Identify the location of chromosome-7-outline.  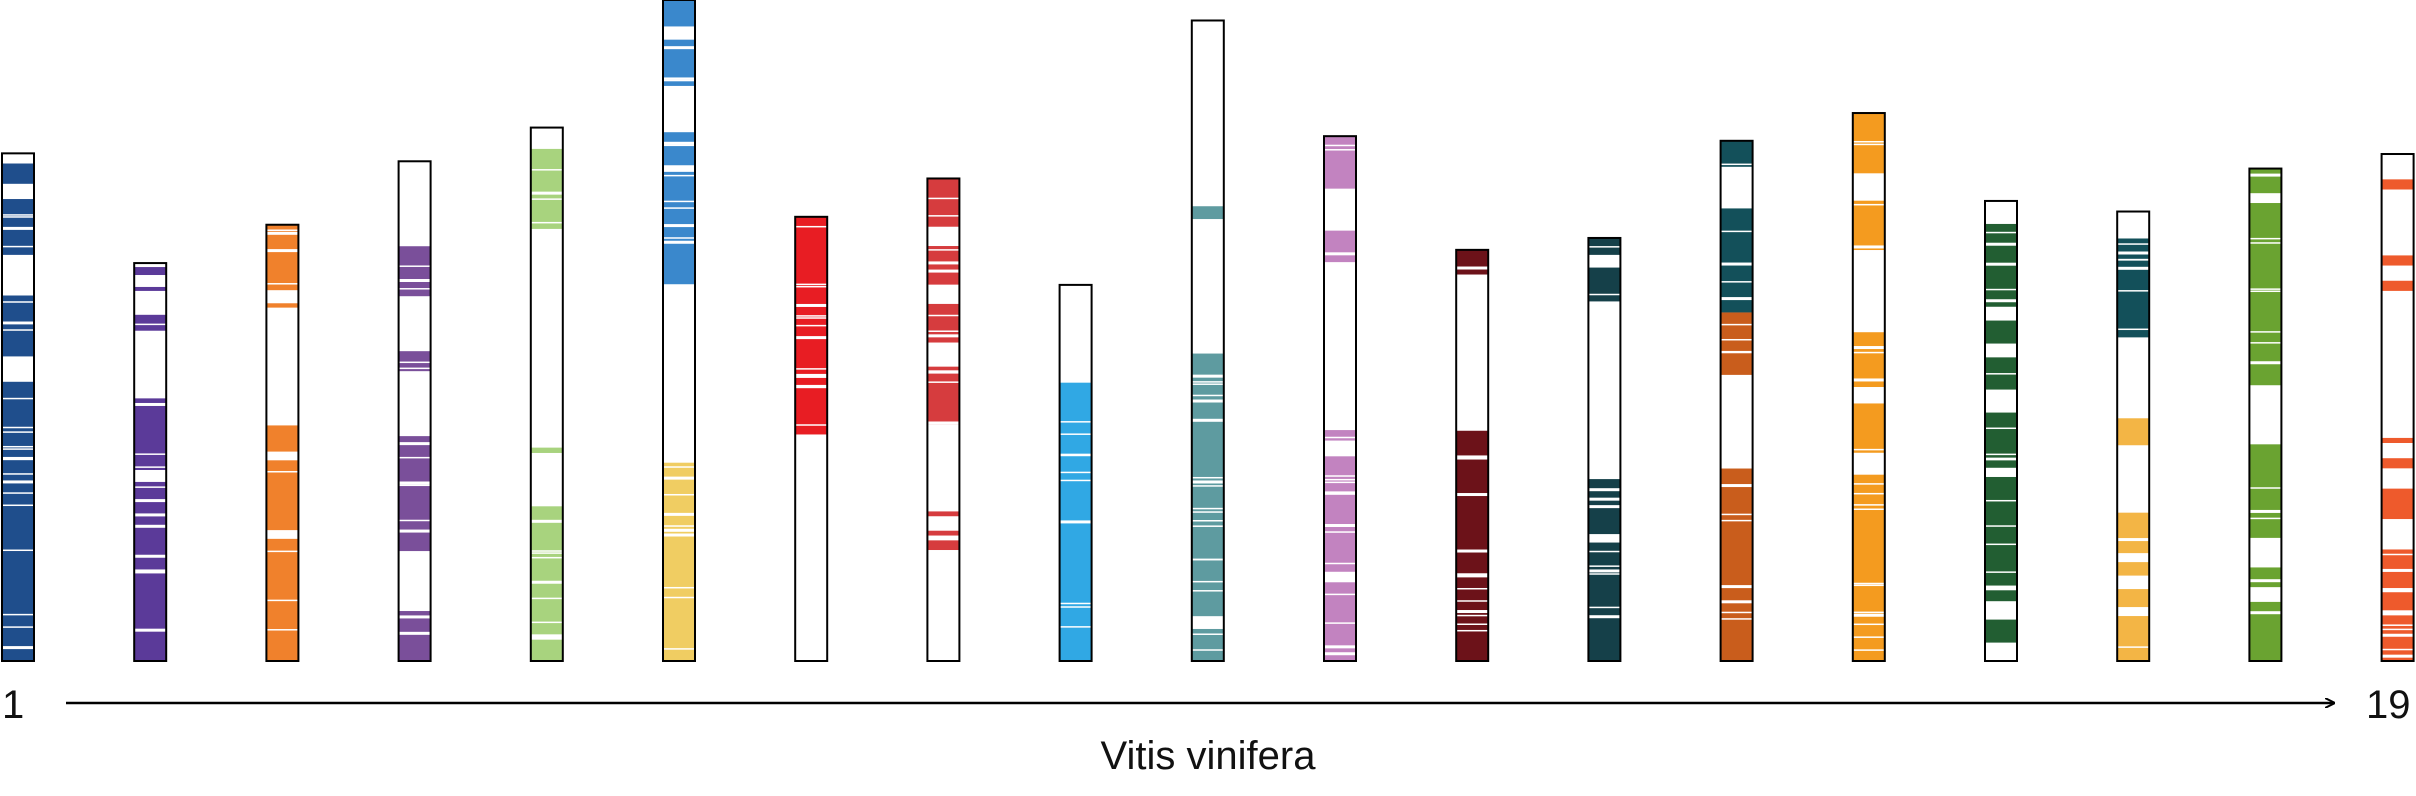
(811, 438).